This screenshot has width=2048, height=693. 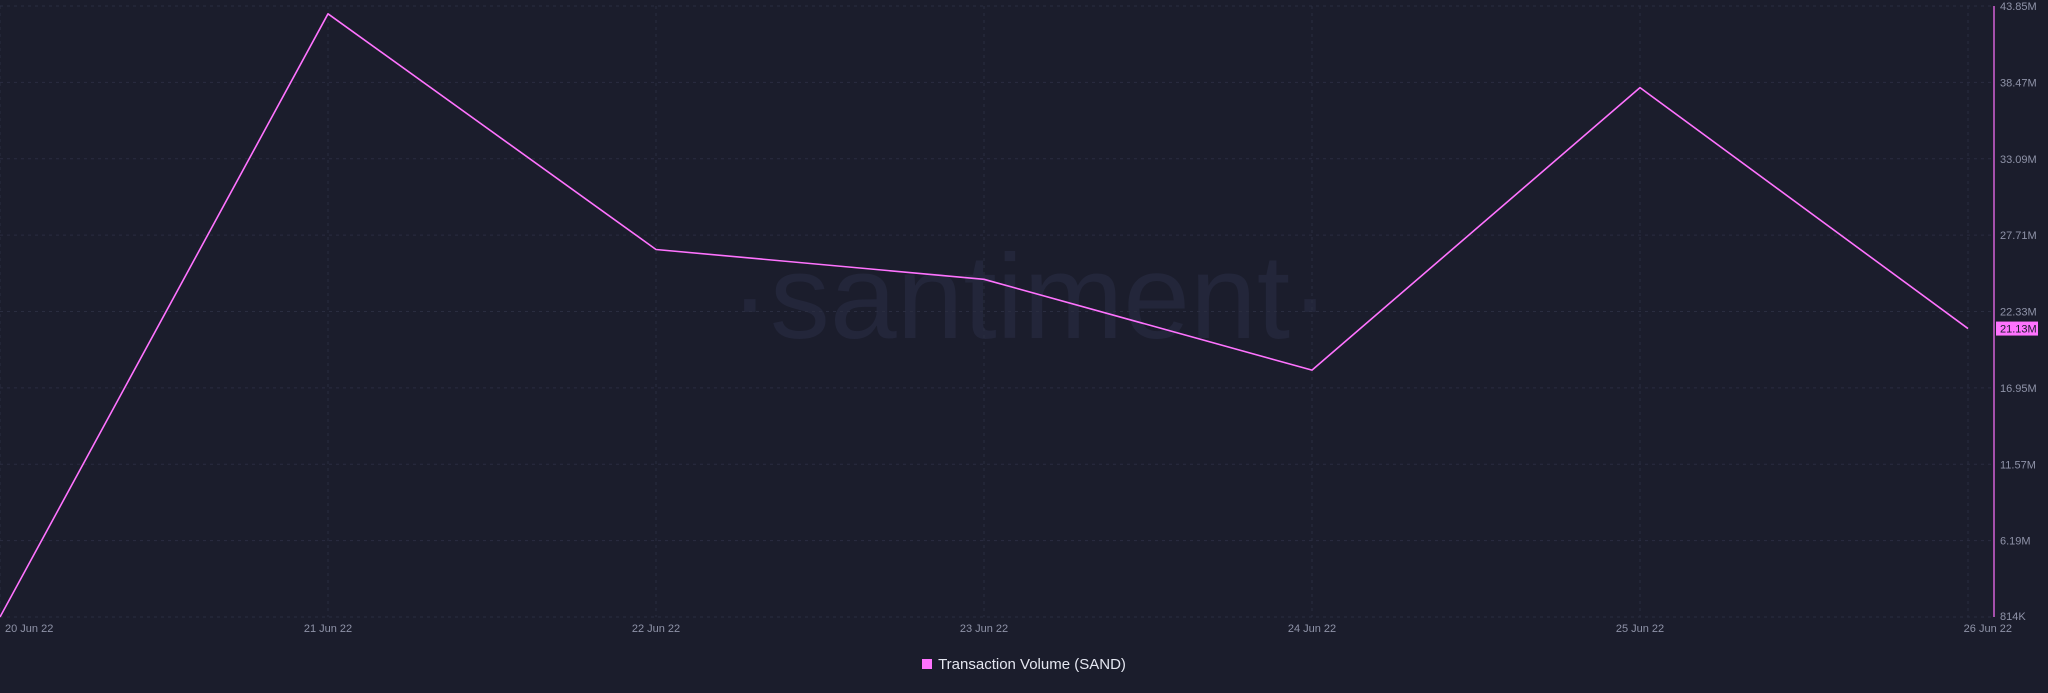 What do you see at coordinates (2018, 160) in the screenshot?
I see `y-tick-label: 33.09M` at bounding box center [2018, 160].